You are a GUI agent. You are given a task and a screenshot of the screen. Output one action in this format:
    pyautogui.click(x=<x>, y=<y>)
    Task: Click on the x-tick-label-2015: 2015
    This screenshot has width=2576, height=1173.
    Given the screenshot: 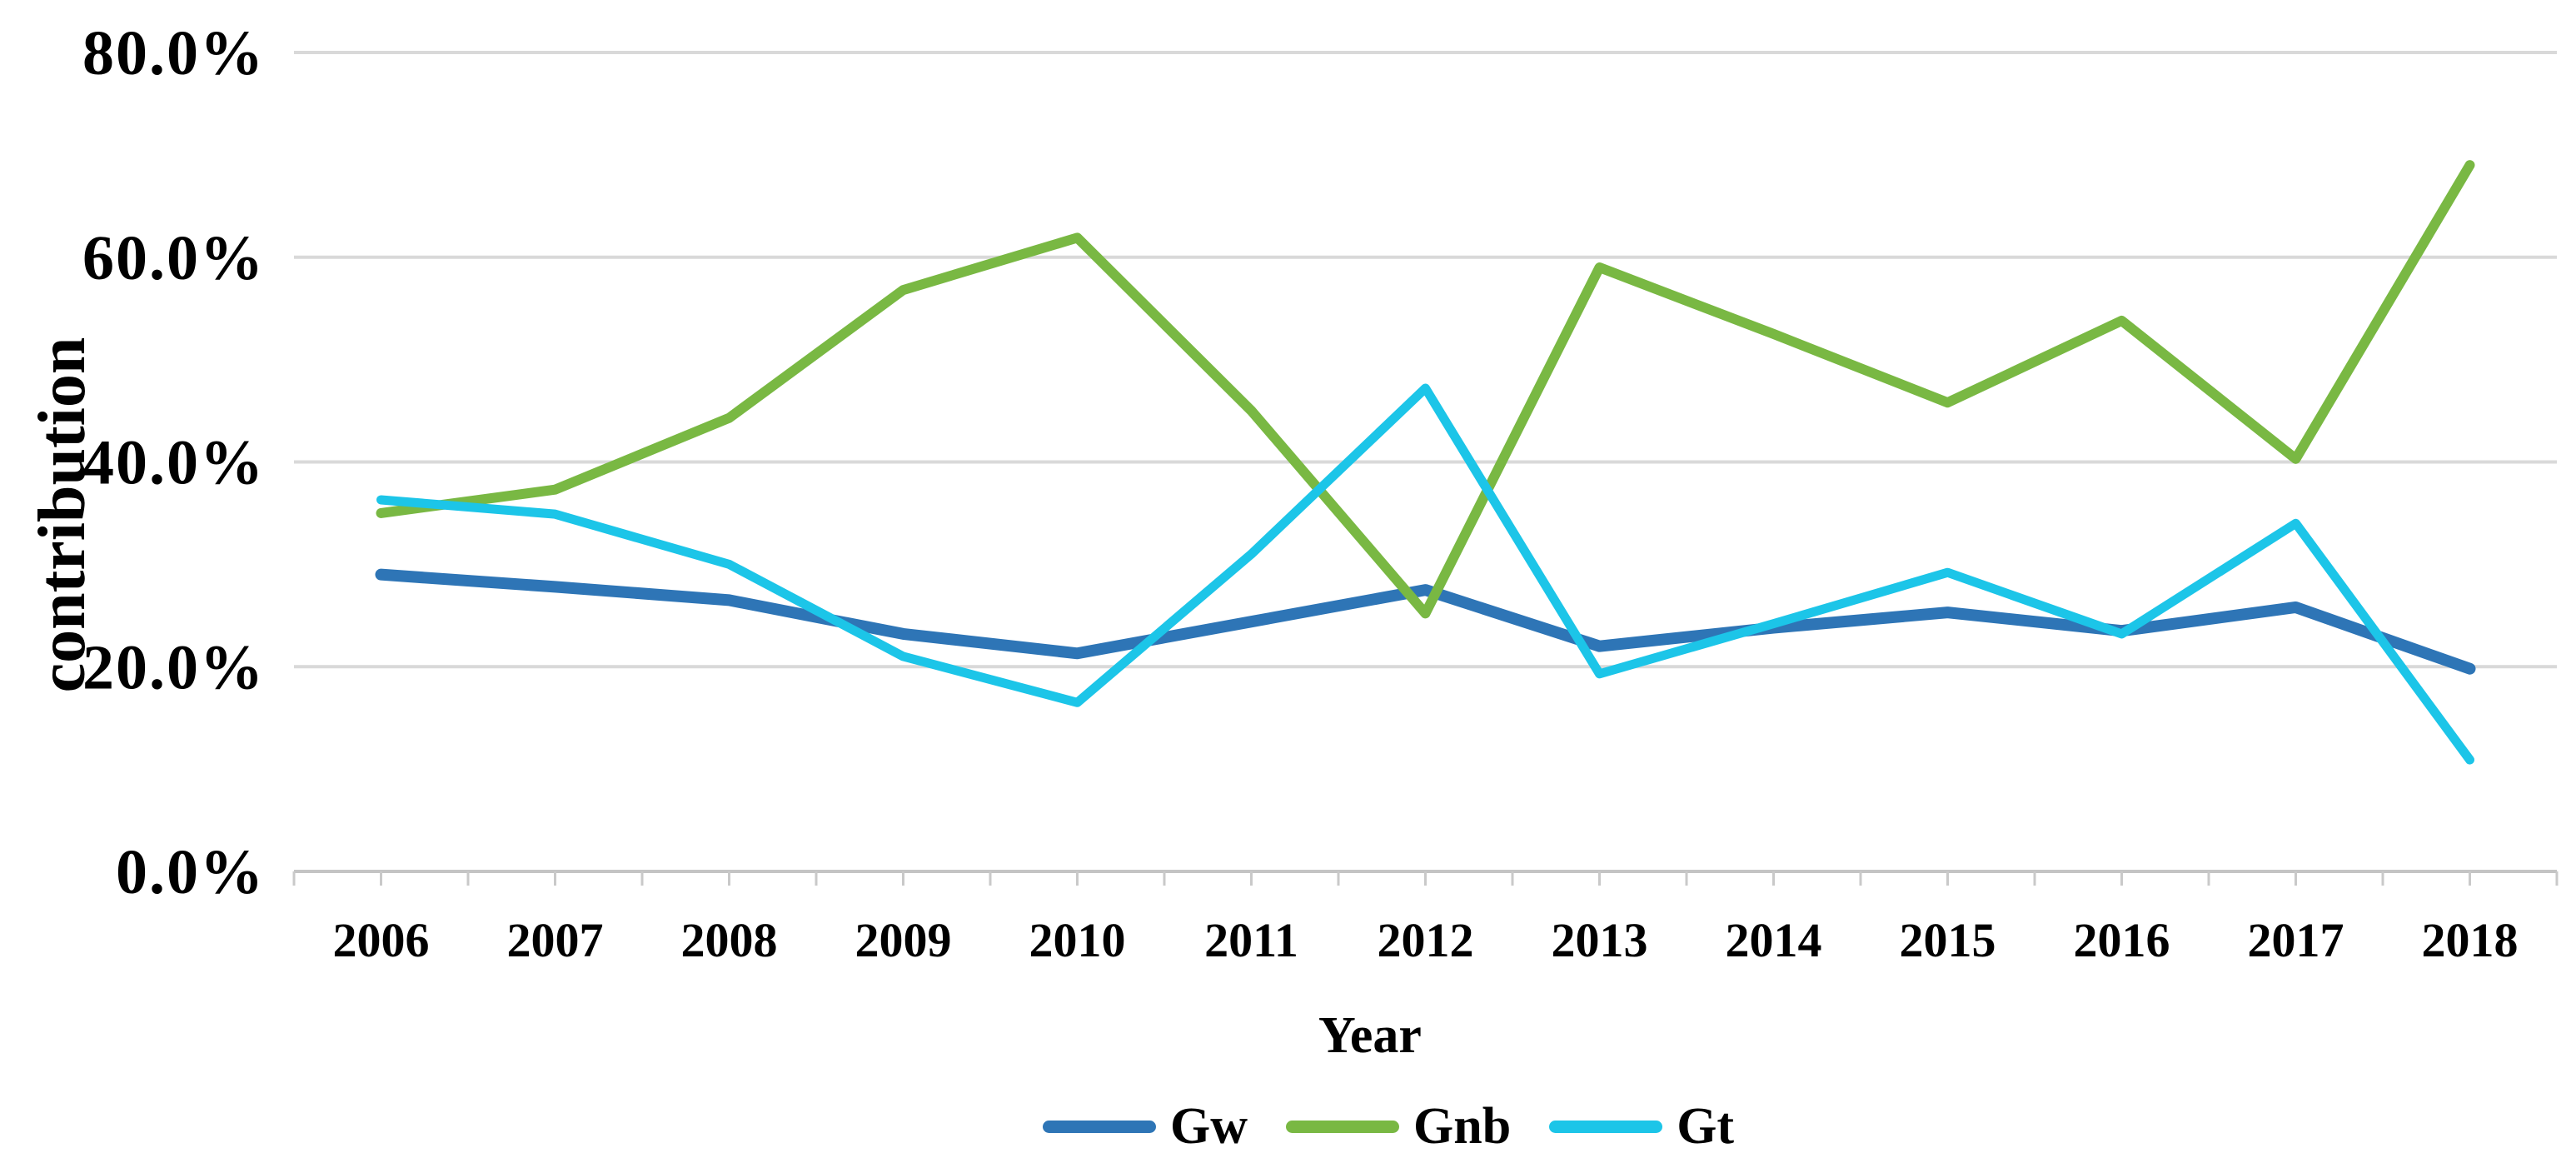 What is the action you would take?
    pyautogui.click(x=1948, y=940)
    